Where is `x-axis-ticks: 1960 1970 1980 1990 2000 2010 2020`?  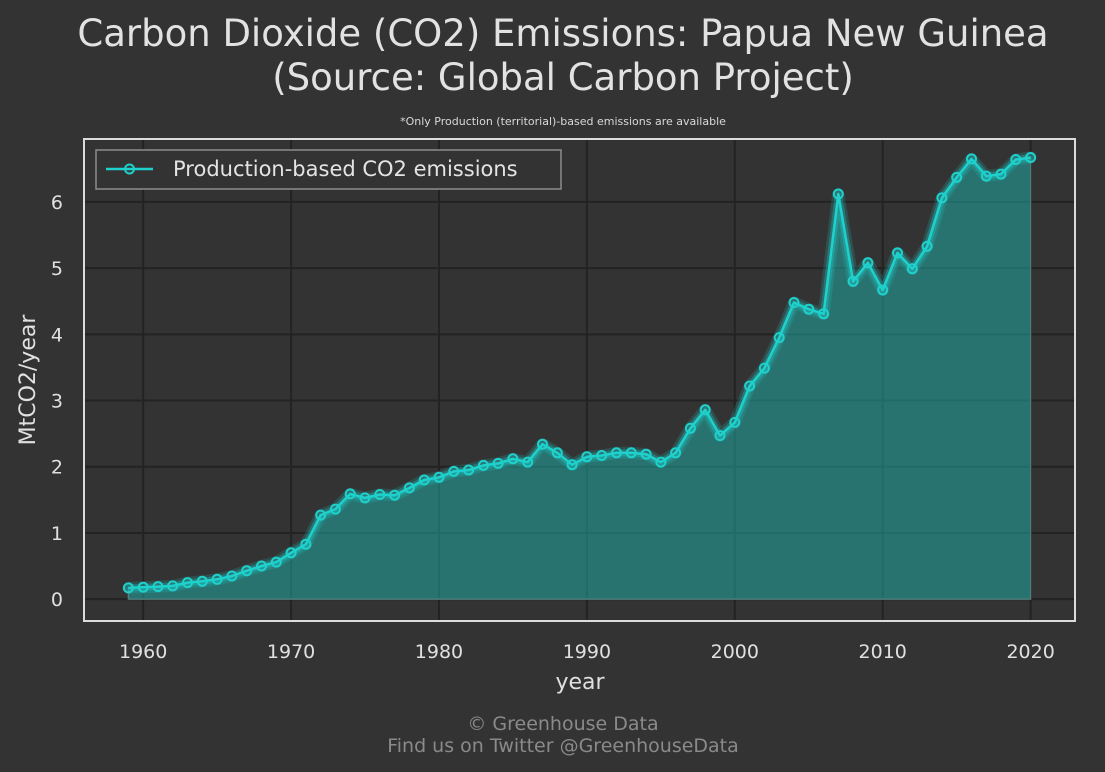
x-axis-ticks: 1960 1970 1980 1990 2000 2010 2020 is located at coordinates (587, 652).